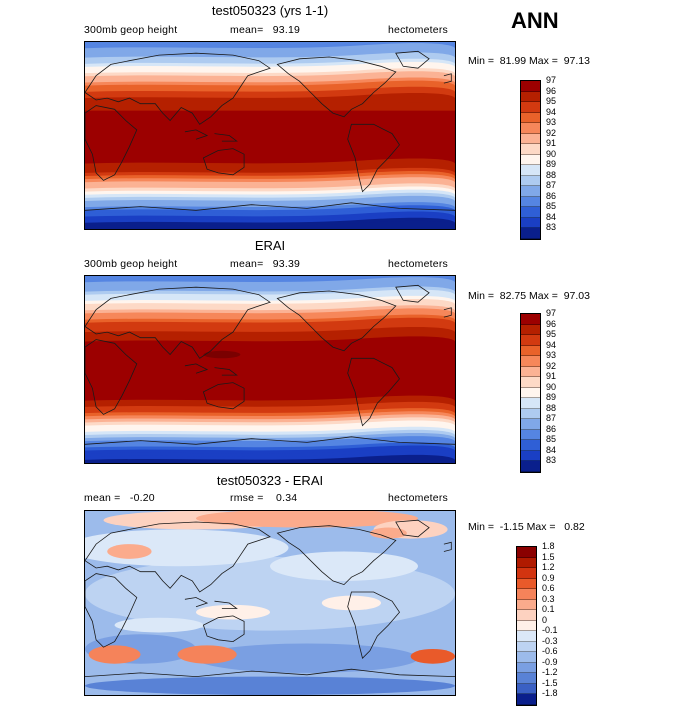 The width and height of the screenshot is (700, 706). What do you see at coordinates (265, 264) in the screenshot?
I see `panel-2-mean-label: mean= 93.39` at bounding box center [265, 264].